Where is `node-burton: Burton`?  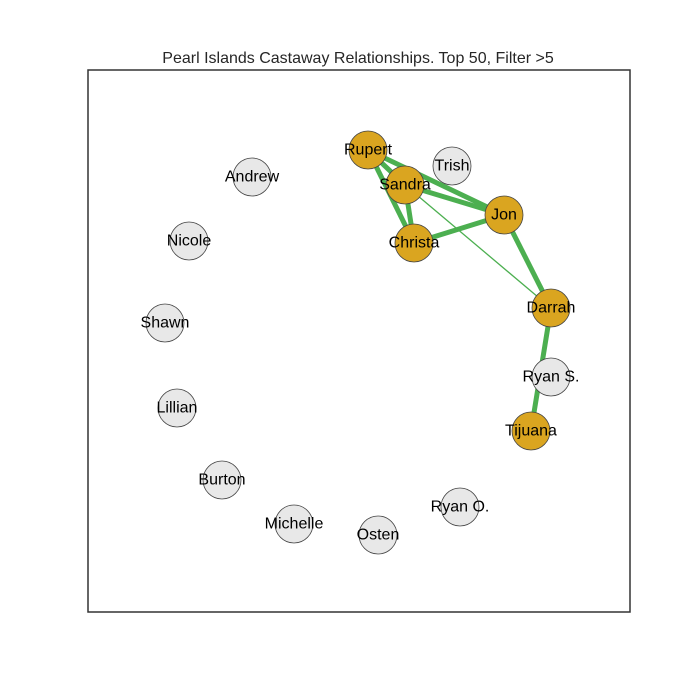
node-burton: Burton is located at coordinates (222, 480).